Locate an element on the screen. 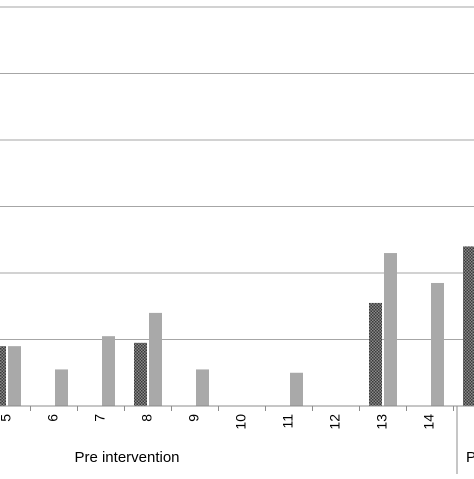  x-tick-label: 14 is located at coordinates (429, 422).